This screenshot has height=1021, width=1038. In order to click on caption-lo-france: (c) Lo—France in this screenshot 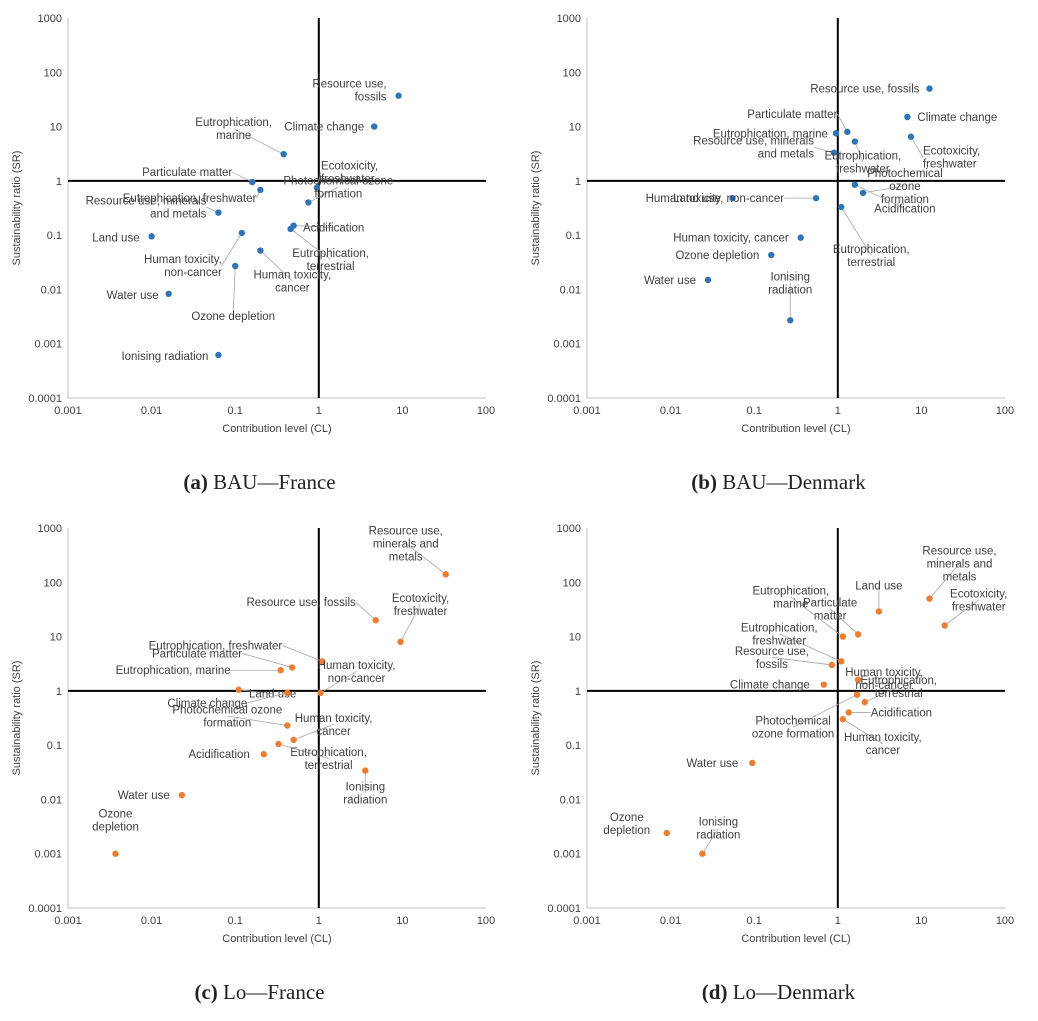, I will do `click(259, 992)`.